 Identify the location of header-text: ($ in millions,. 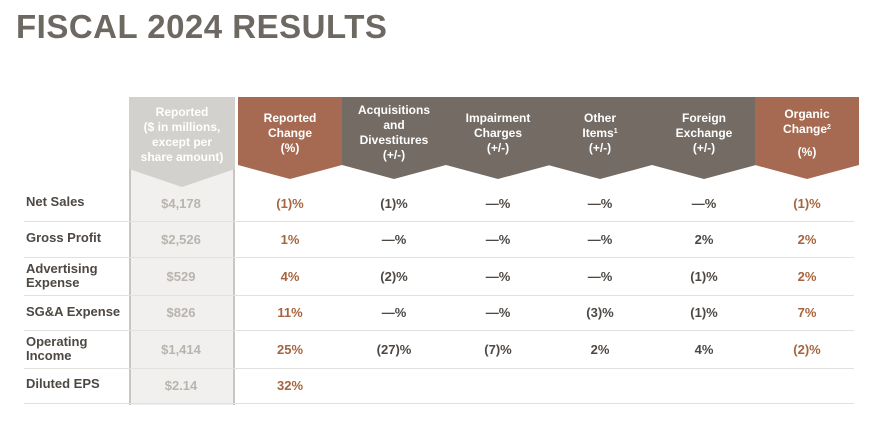
(182, 127).